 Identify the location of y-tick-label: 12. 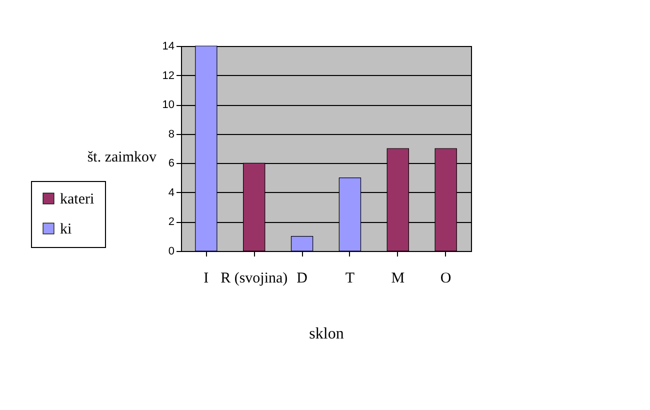
(168, 76).